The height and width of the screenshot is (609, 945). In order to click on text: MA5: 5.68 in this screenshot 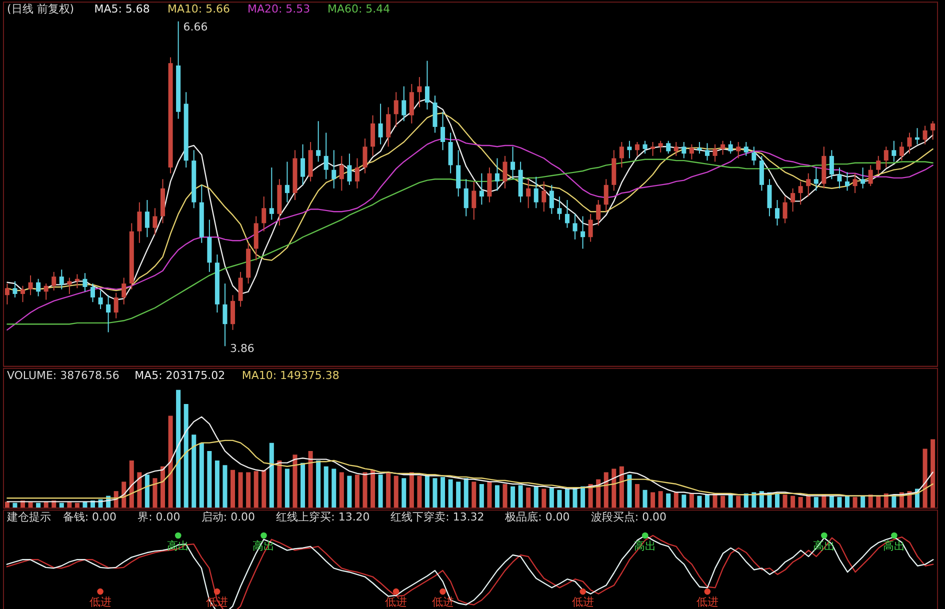, I will do `click(122, 9)`.